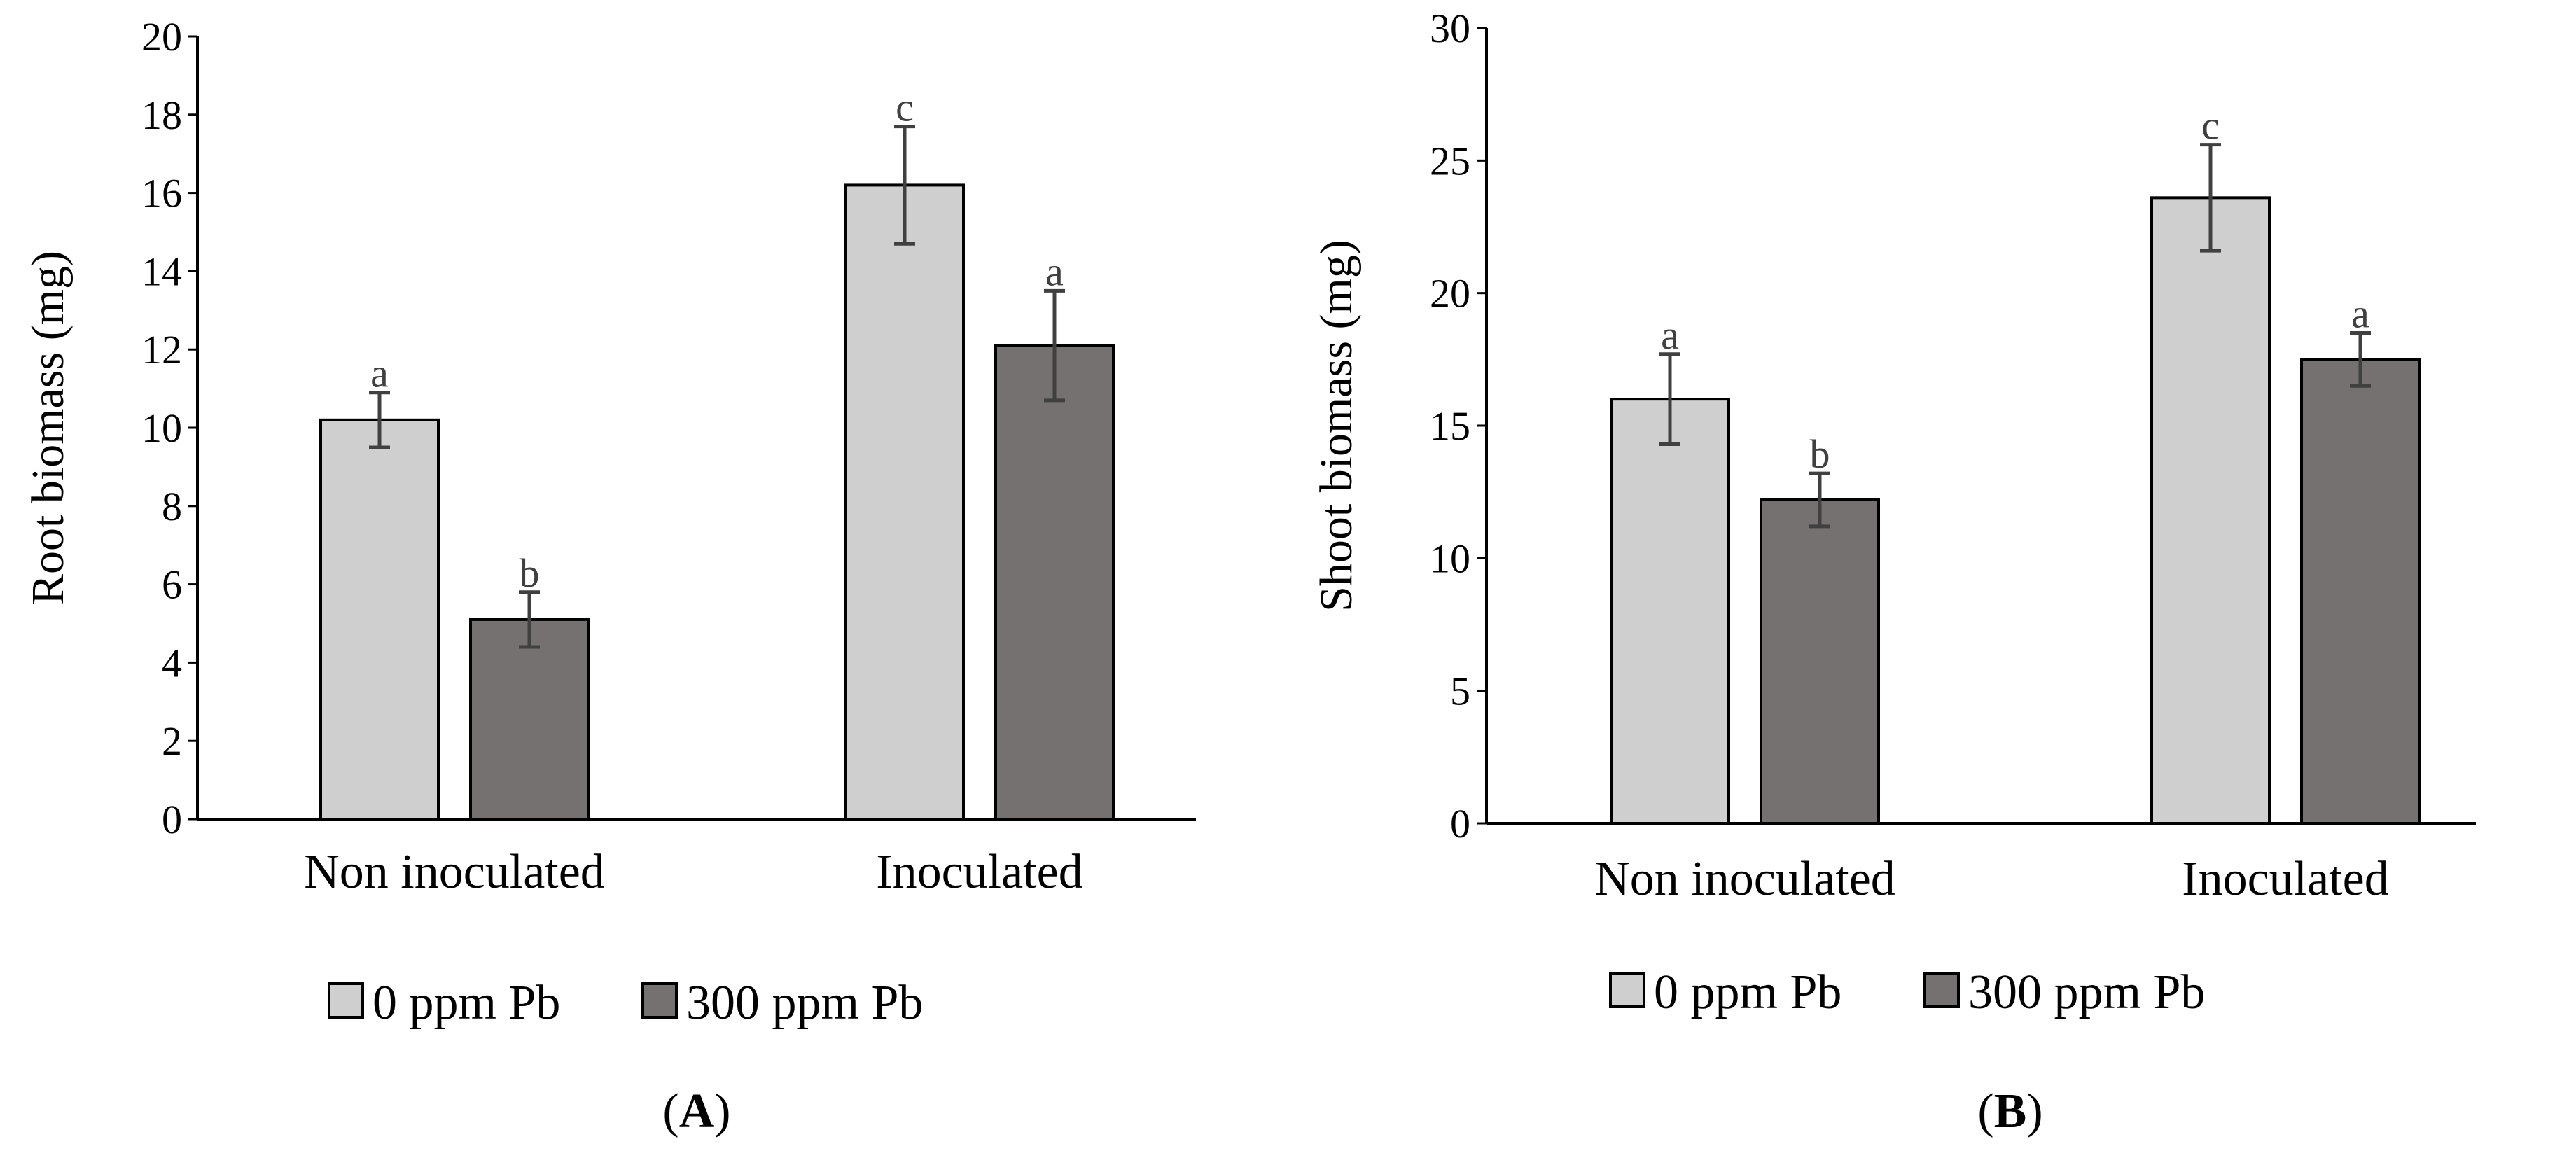  I want to click on panel-label: (A), so click(696, 1111).